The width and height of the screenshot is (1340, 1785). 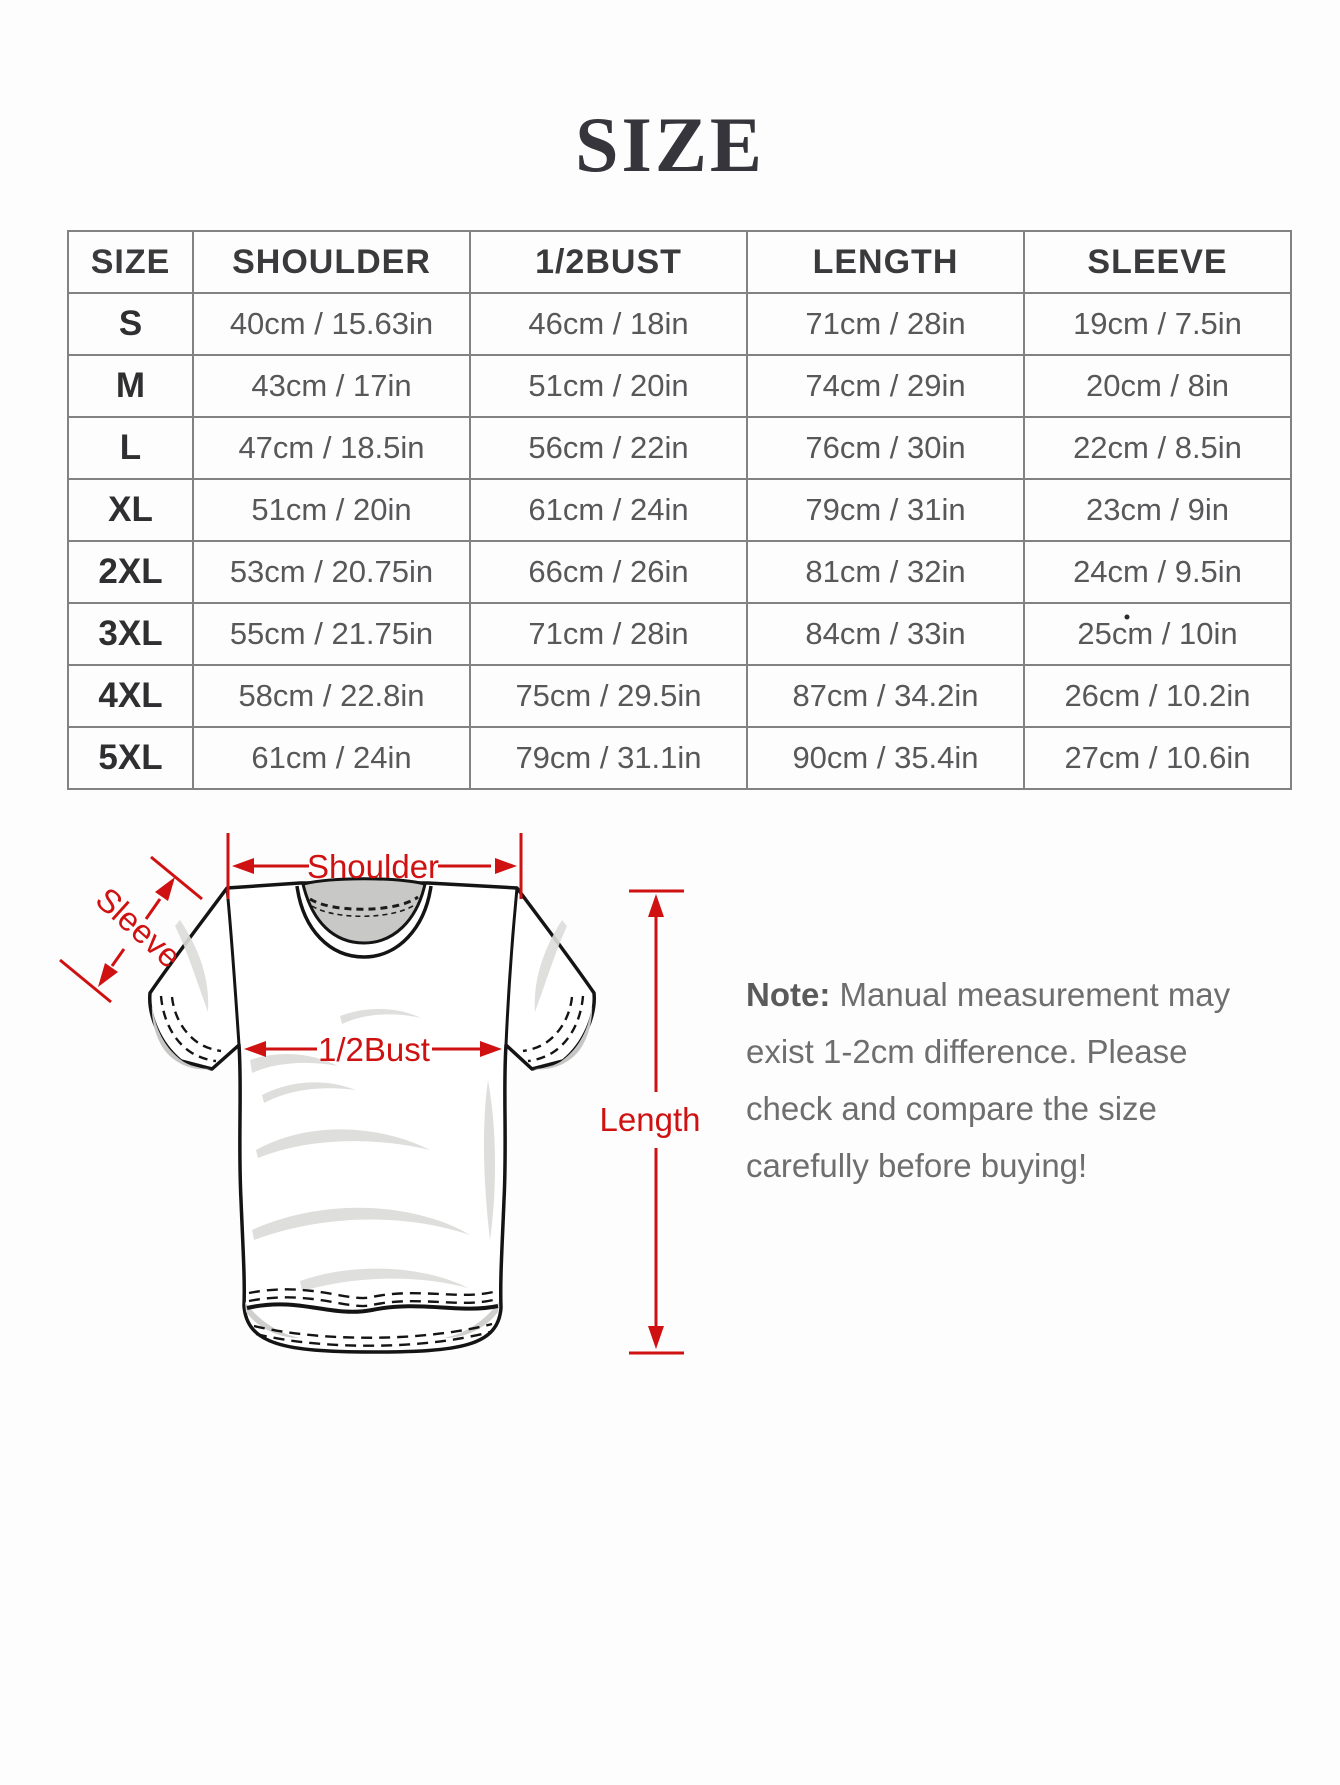 What do you see at coordinates (1157, 262) in the screenshot?
I see `column-header-sleeve: SLEEVE` at bounding box center [1157, 262].